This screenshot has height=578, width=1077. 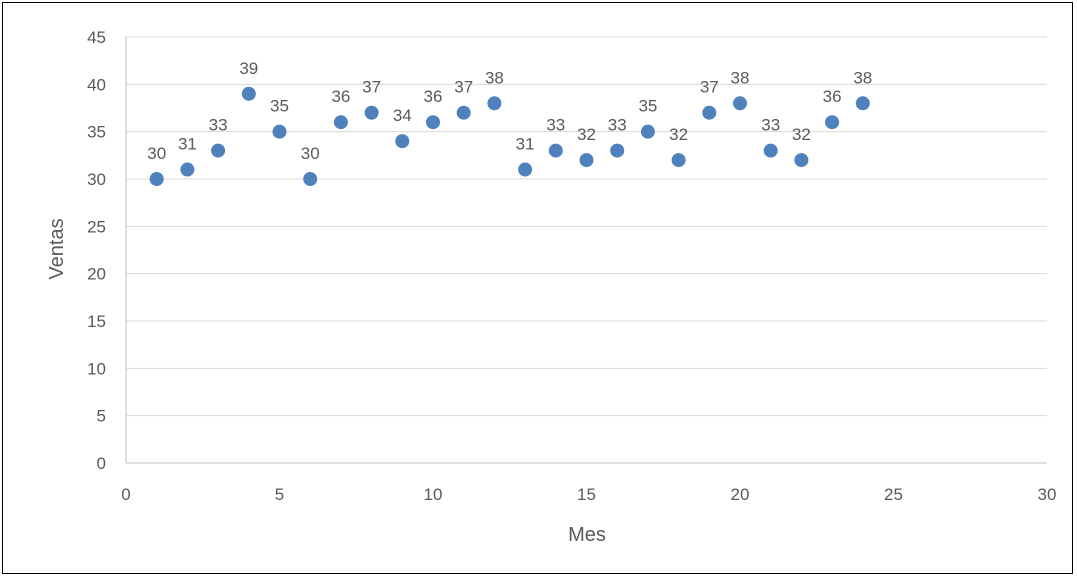 I want to click on x-tick-label: 5, so click(x=279, y=494).